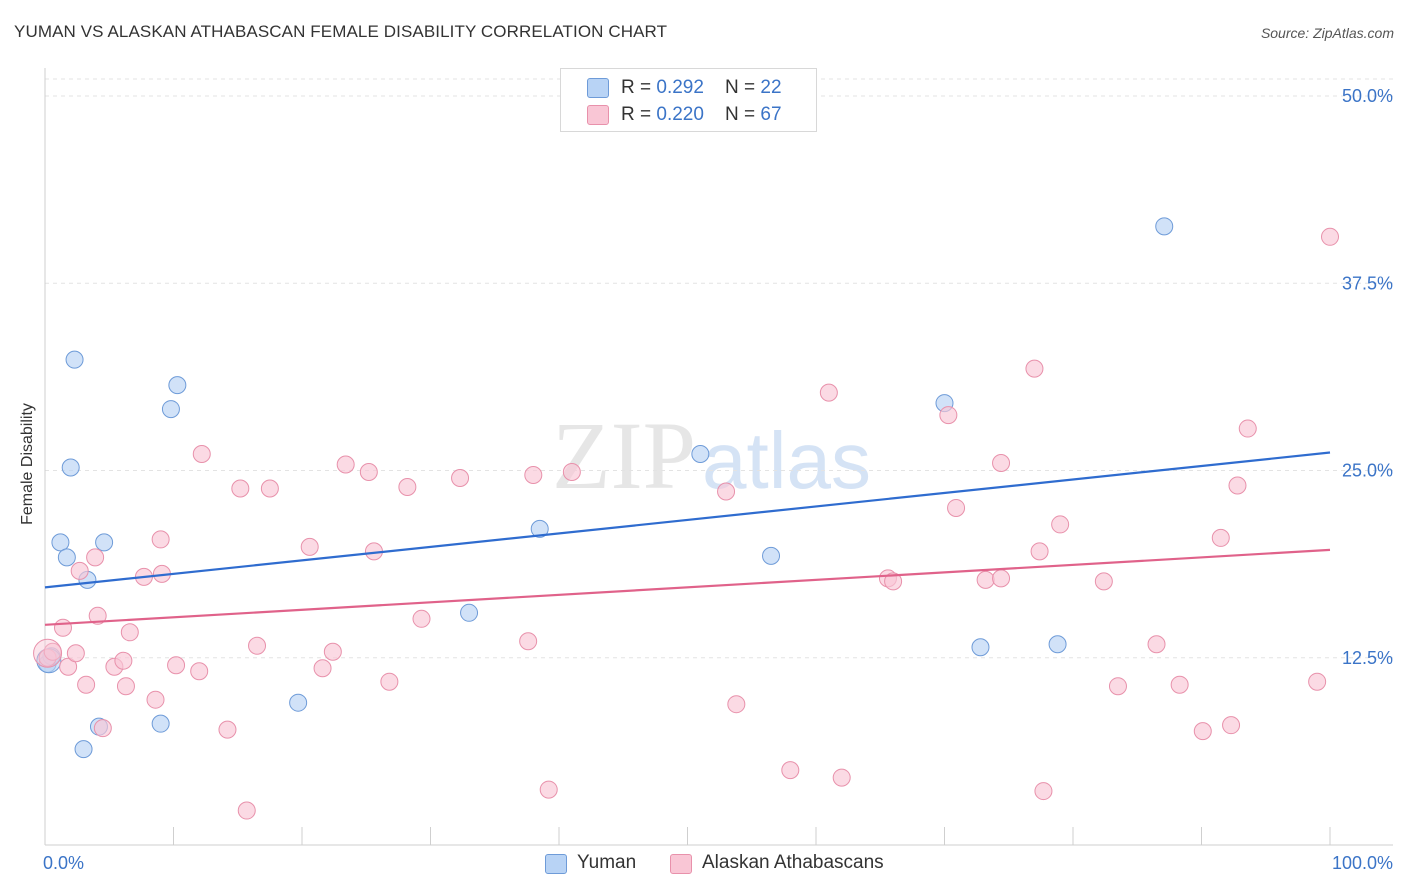 This screenshot has height=892, width=1406. I want to click on y-tick-label-1: 25.0%, so click(1367, 471).